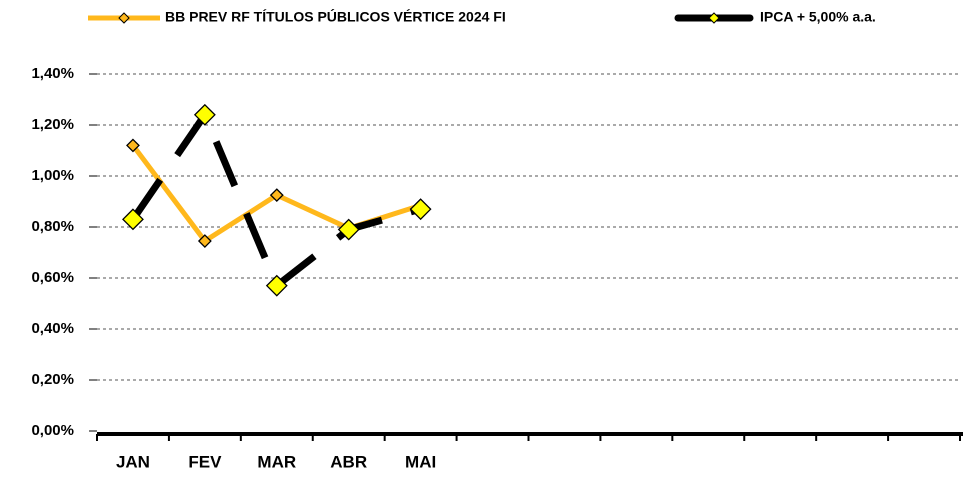  I want to click on y-tick-label: 0,40%, so click(52, 328).